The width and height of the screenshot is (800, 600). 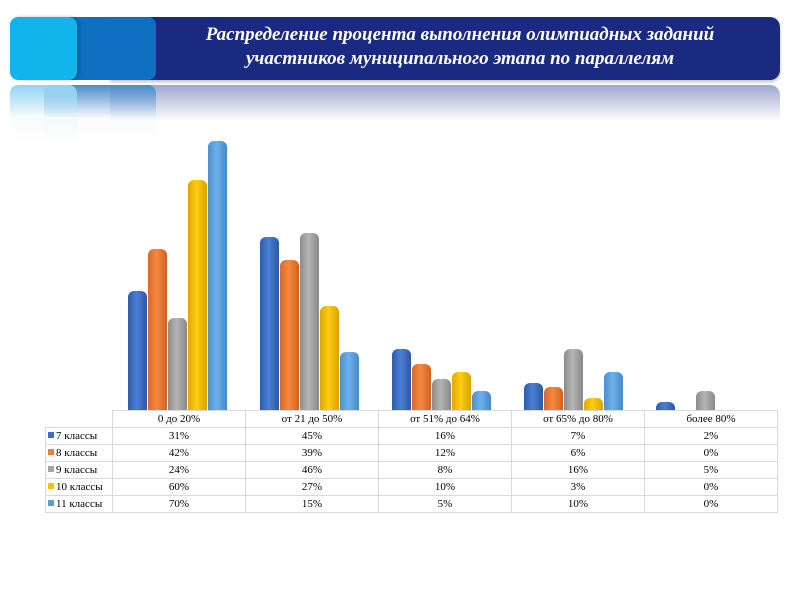 I want to click on table-cell: 24%, so click(x=179, y=470).